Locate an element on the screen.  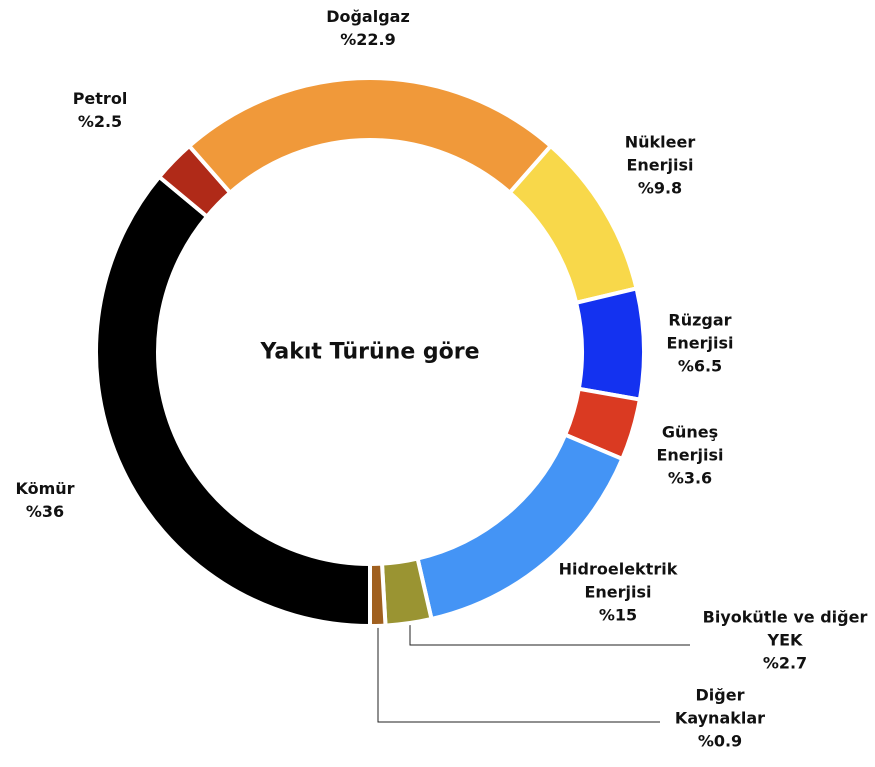
value-label: %36 is located at coordinates (45, 511).